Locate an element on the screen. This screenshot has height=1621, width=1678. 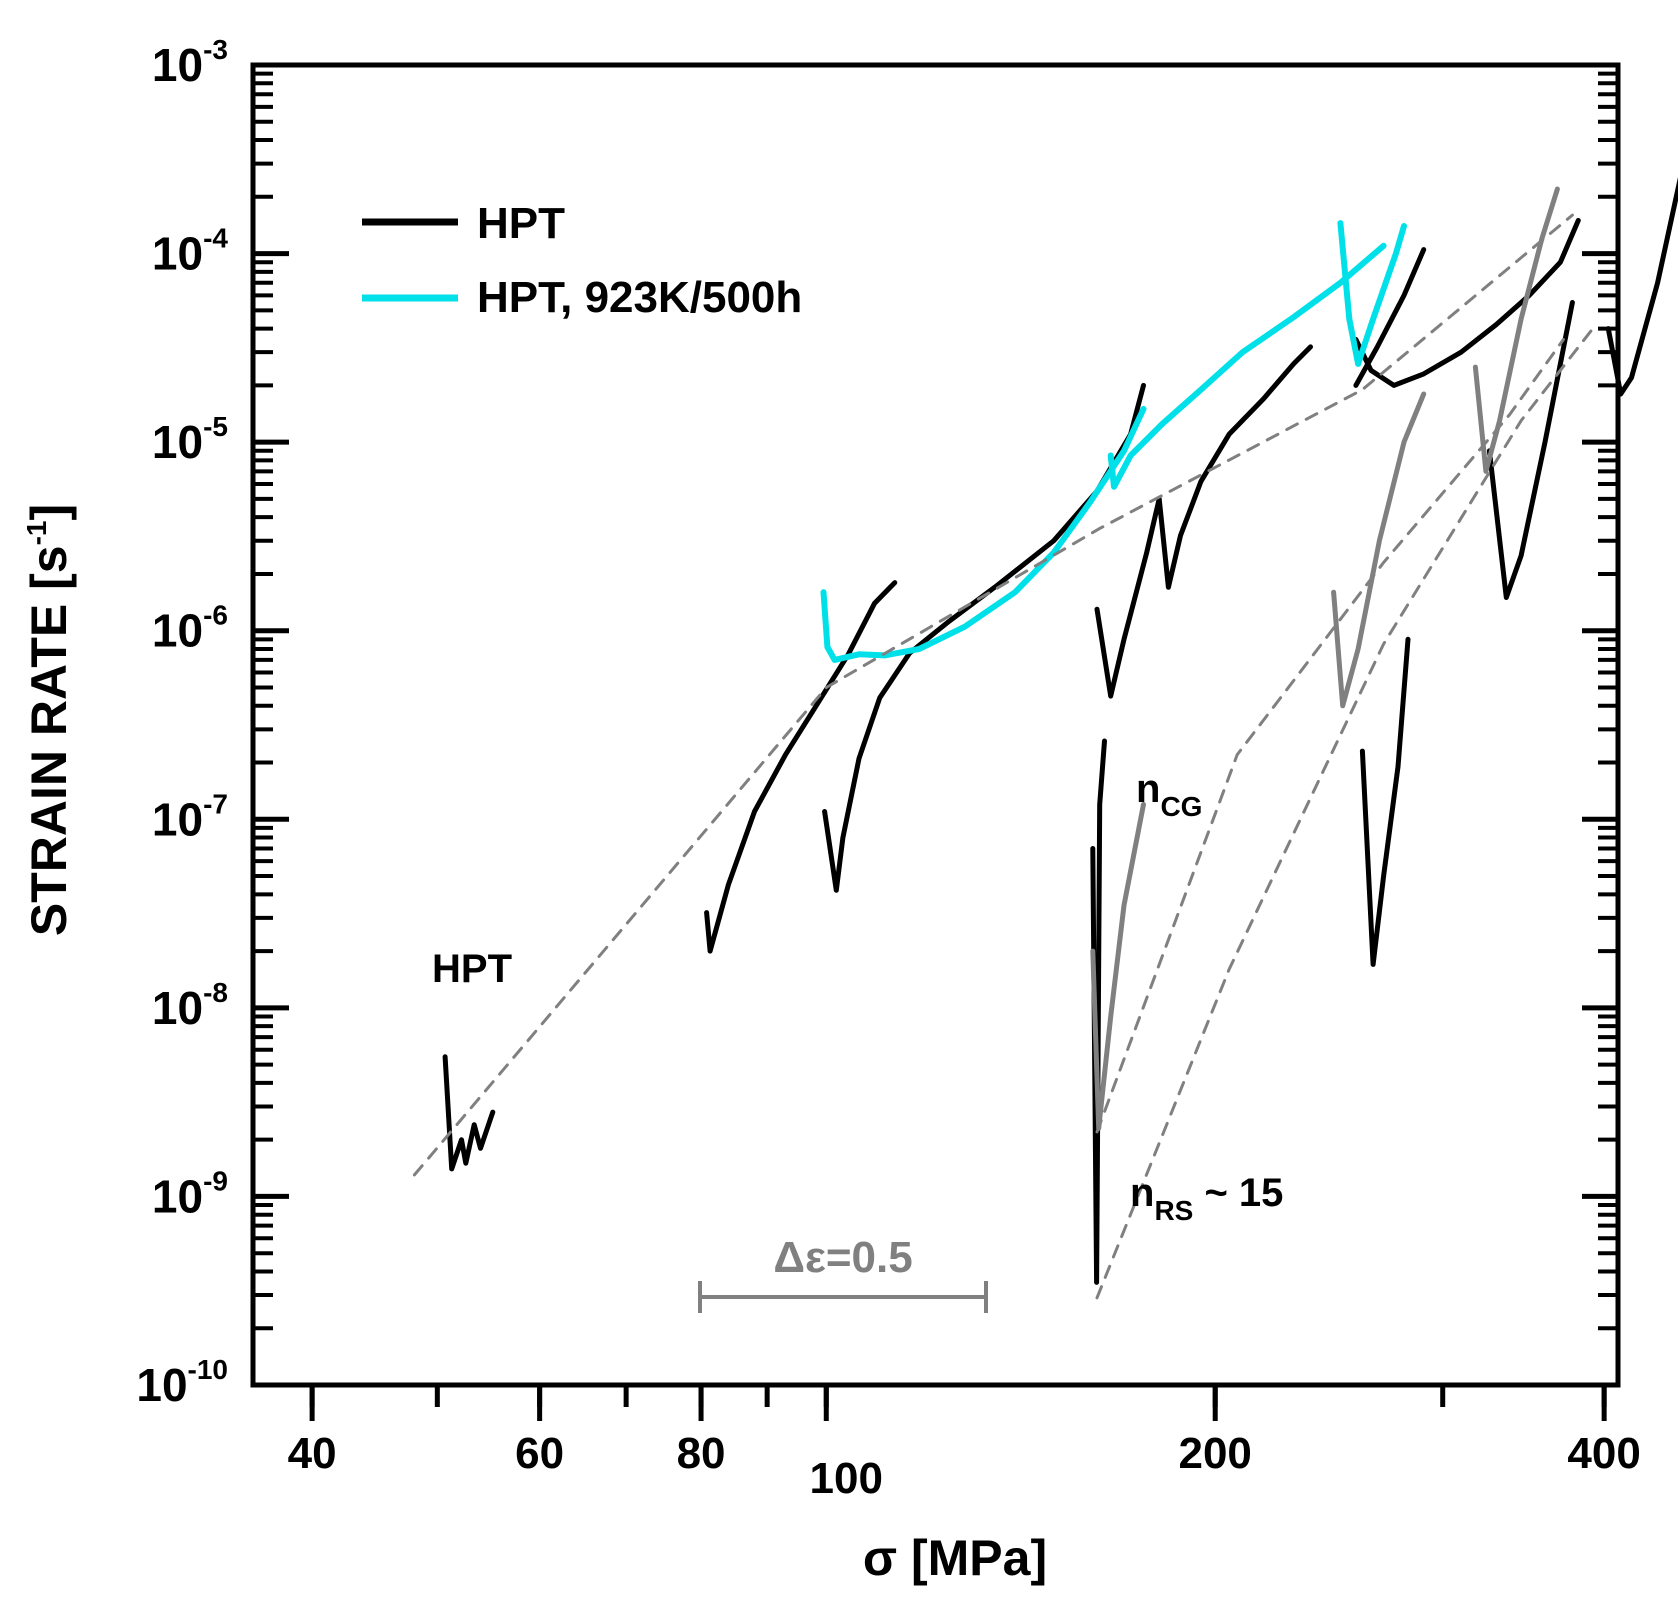
annotation-ncg-sub: CG is located at coordinates (1181, 806).